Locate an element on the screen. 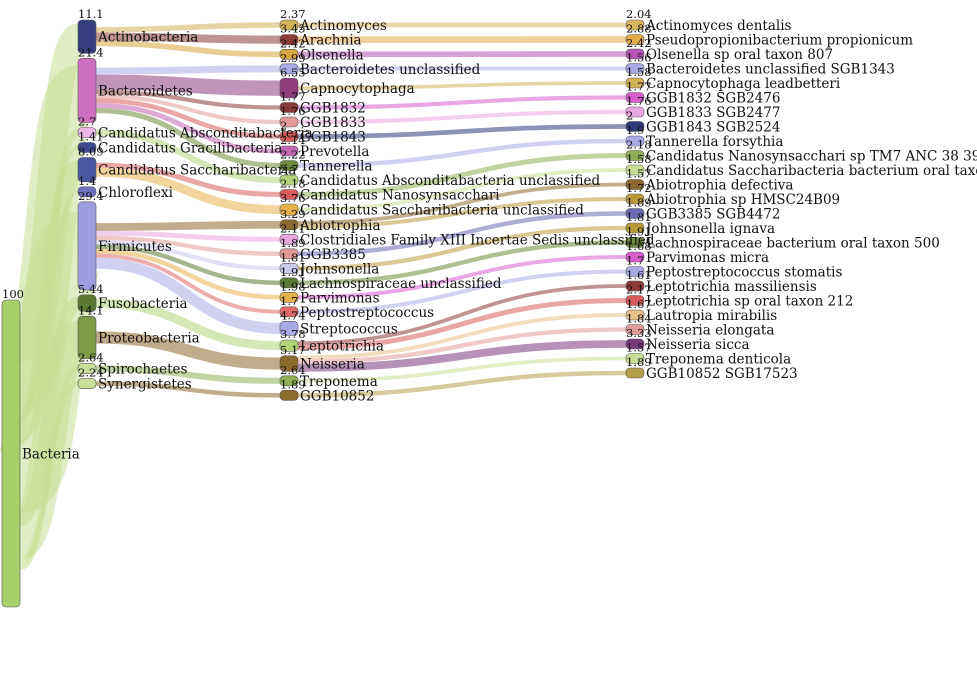  node-s_lepto_massiliensis is located at coordinates (635, 286).